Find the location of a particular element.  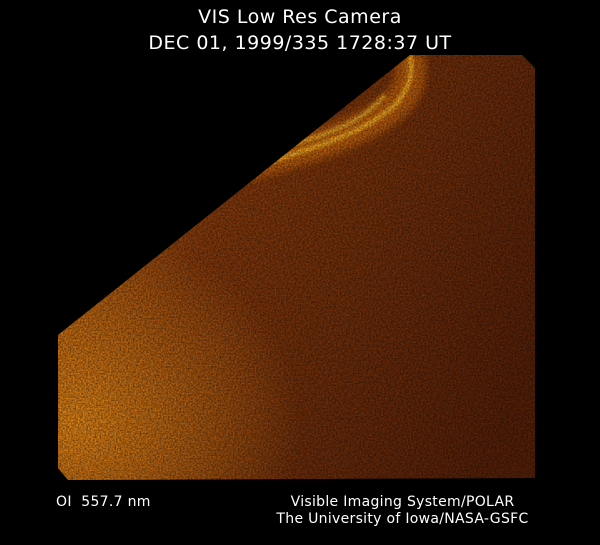

image-timestamp: DEC 01, 1999/335 1728:37 UT is located at coordinates (300, 43).